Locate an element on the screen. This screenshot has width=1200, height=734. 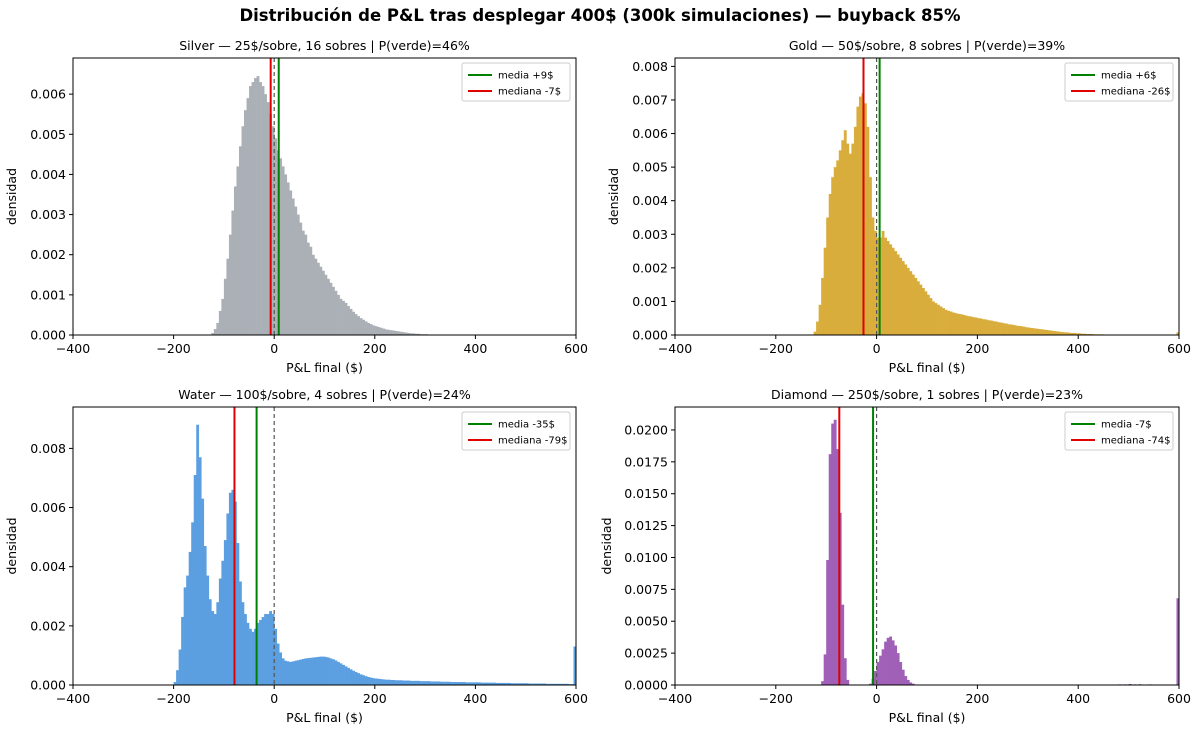
y-tick-label: 0.0150 is located at coordinates (646, 493).